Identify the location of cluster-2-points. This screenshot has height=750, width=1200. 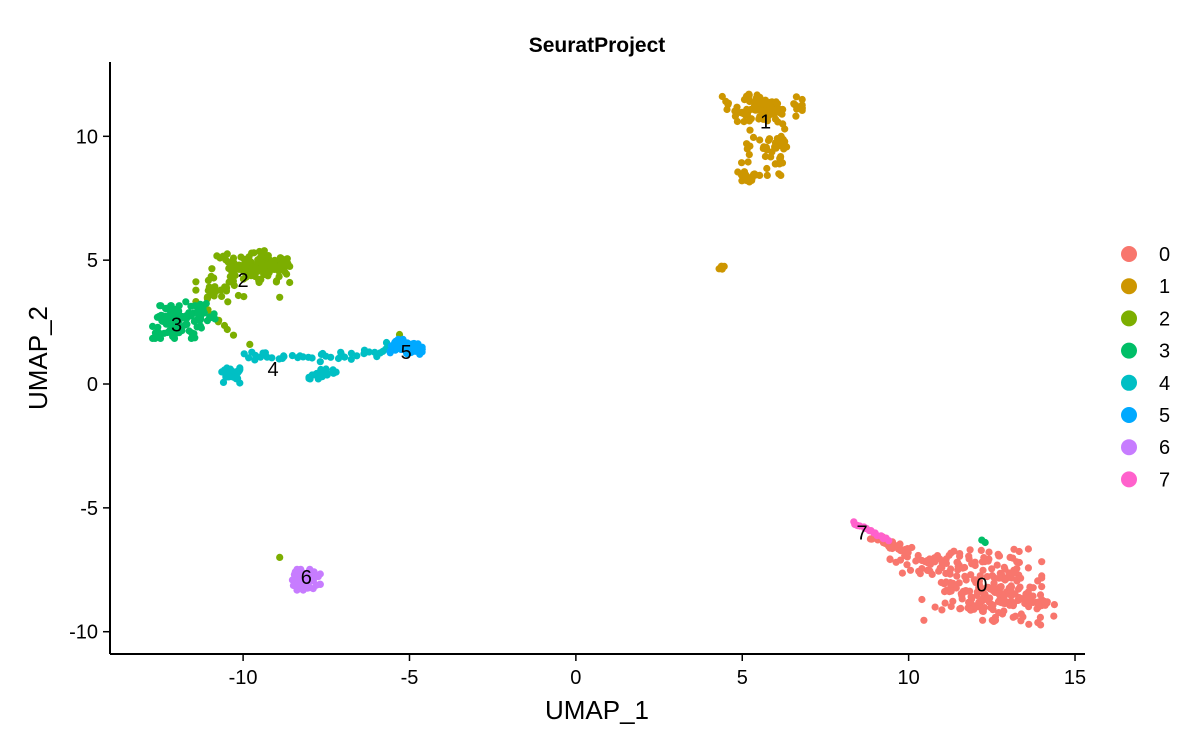
(298, 404).